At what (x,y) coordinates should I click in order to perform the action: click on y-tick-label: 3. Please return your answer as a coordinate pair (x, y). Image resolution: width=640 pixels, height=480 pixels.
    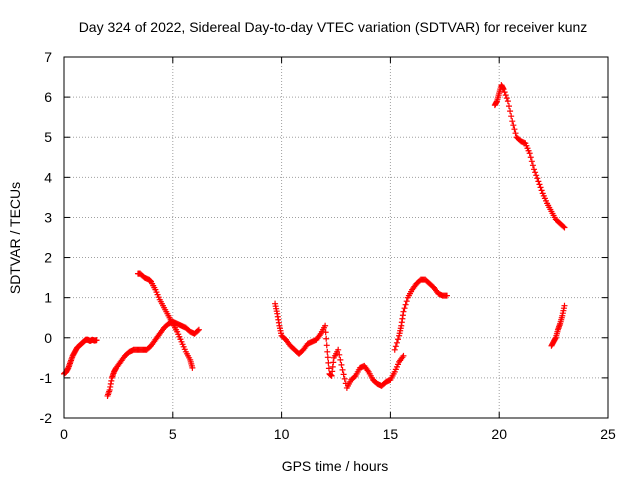
    Looking at the image, I should click on (48, 217).